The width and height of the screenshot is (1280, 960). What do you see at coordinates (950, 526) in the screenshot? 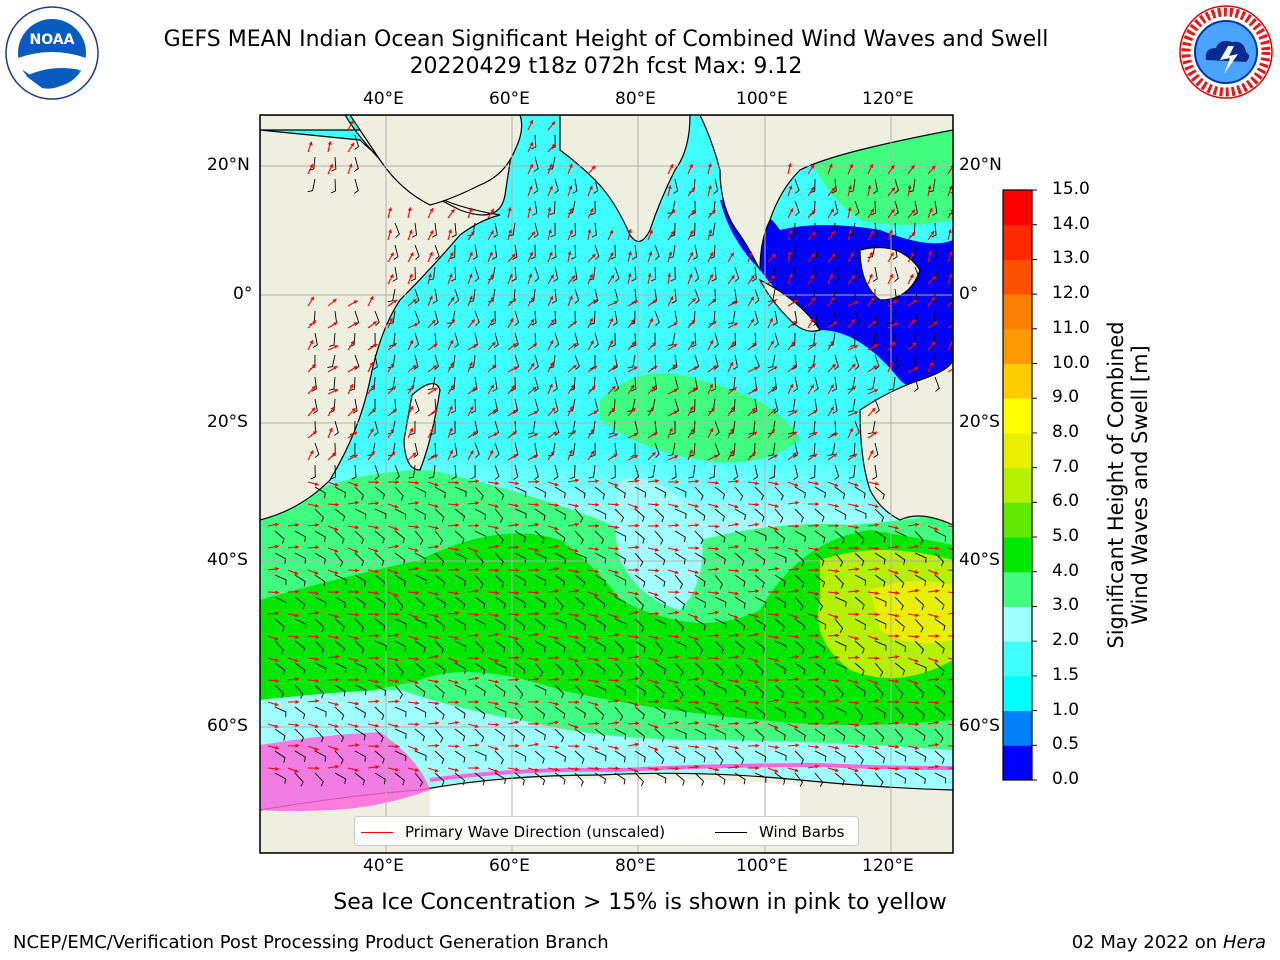
I see `wave-direction-arrow` at bounding box center [950, 526].